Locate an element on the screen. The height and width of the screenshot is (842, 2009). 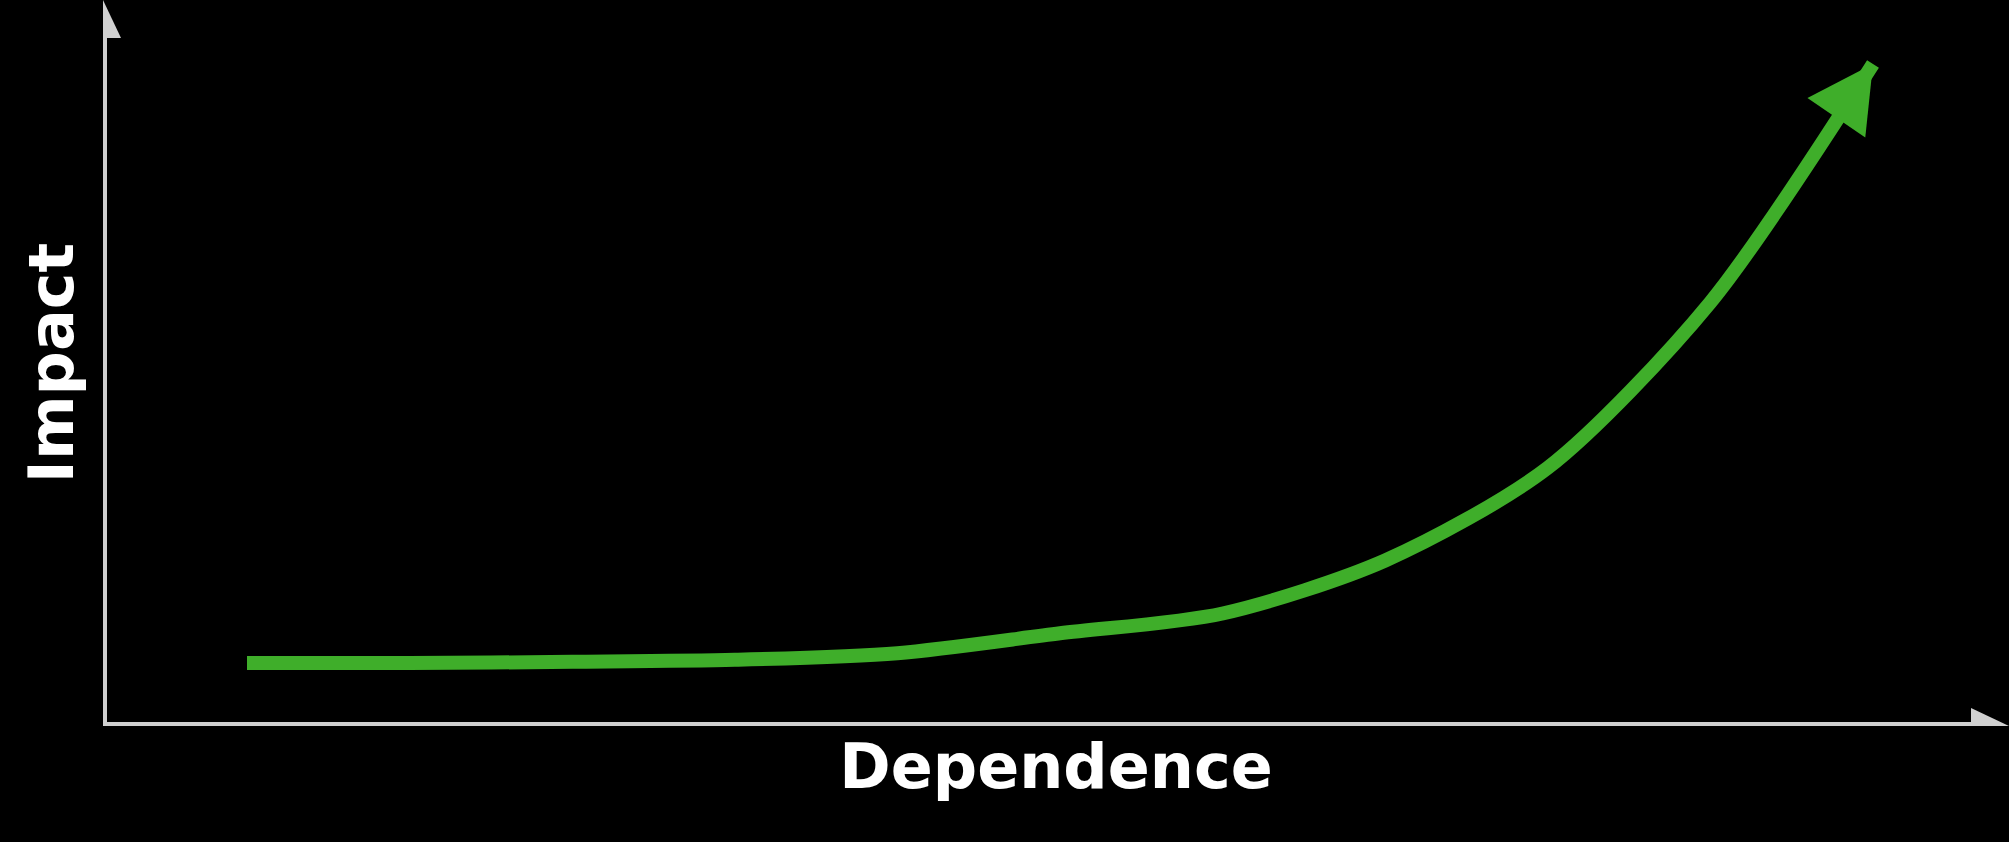
y-axis-title: Impact is located at coordinates (51, 363).